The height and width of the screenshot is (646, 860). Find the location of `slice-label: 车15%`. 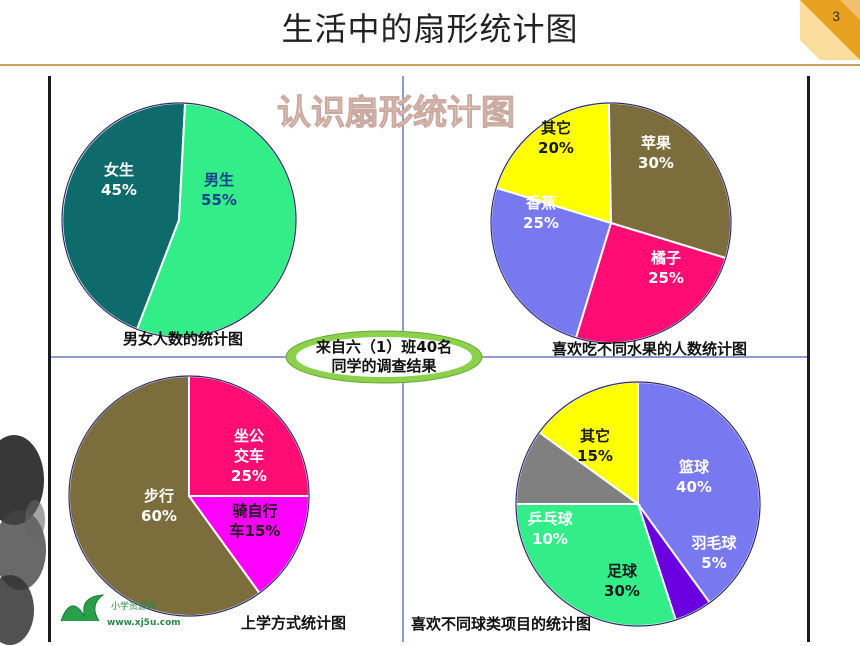

slice-label: 车15% is located at coordinates (255, 531).